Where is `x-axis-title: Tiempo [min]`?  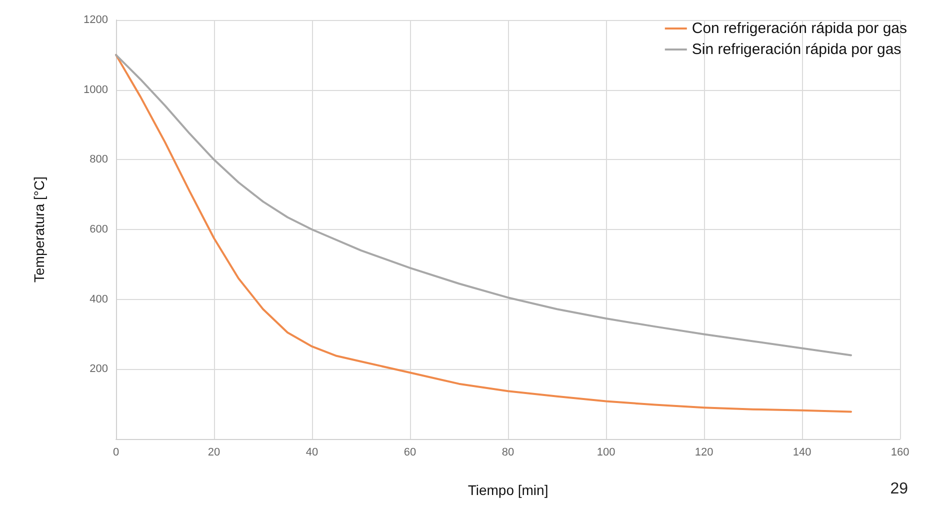
x-axis-title: Tiempo [min] is located at coordinates (508, 490).